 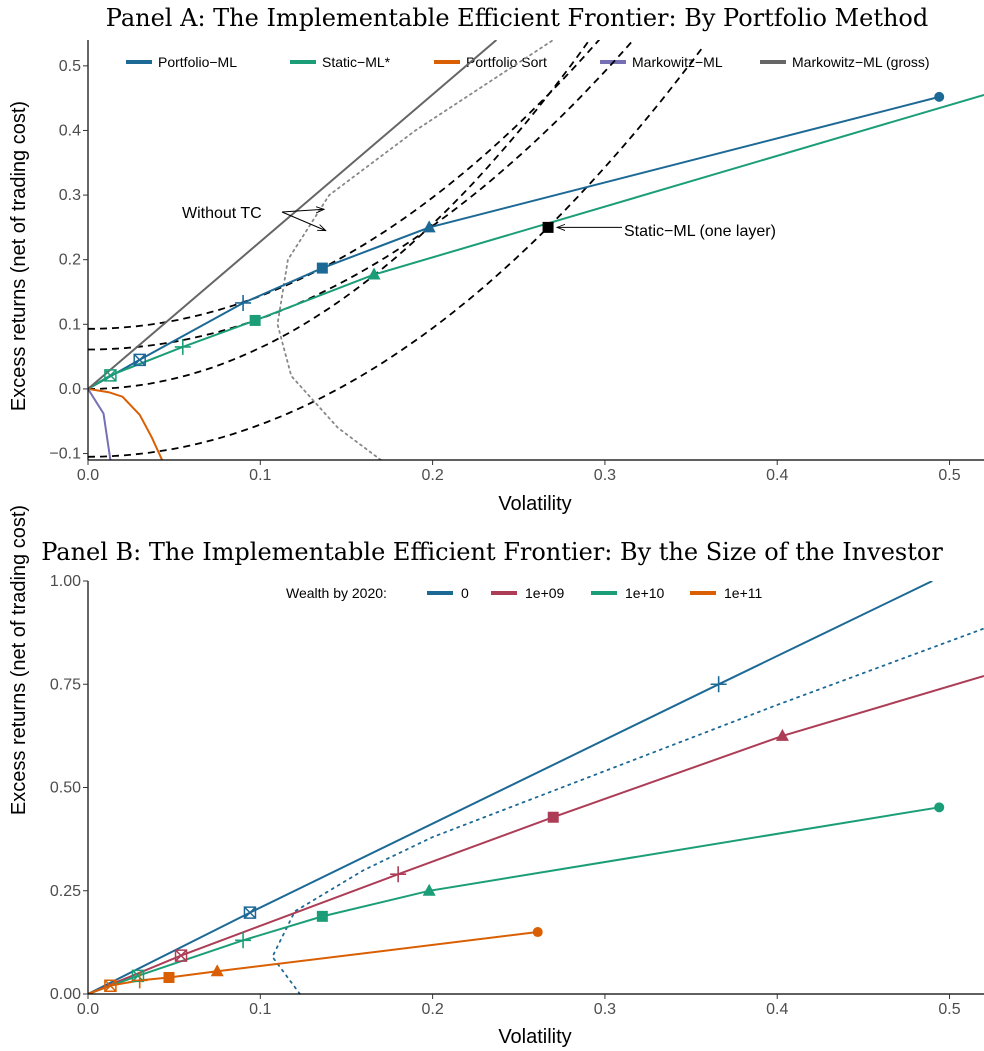 What do you see at coordinates (939, 96) in the screenshot?
I see `portfolio-ml-circle-marker` at bounding box center [939, 96].